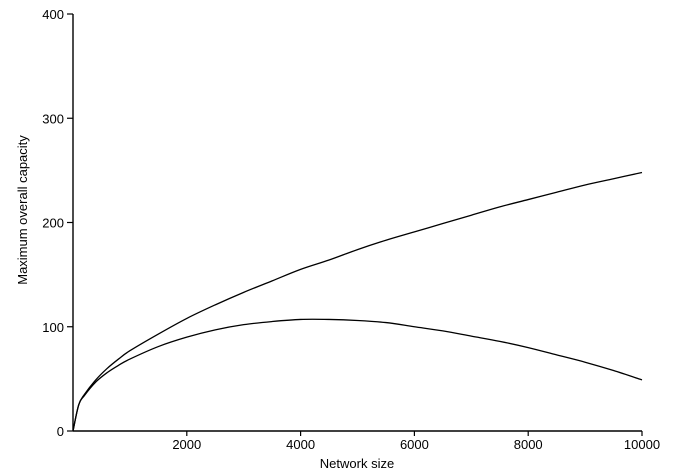 The width and height of the screenshot is (673, 472). I want to click on x-axis-title: Network size, so click(357, 463).